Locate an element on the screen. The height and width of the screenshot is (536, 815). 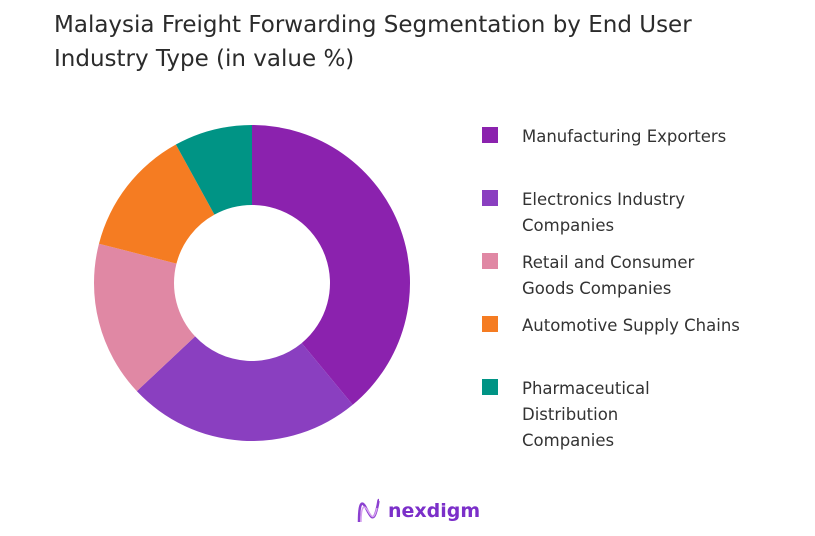
nexdigm-logo: nexdigm is located at coordinates (418, 511).